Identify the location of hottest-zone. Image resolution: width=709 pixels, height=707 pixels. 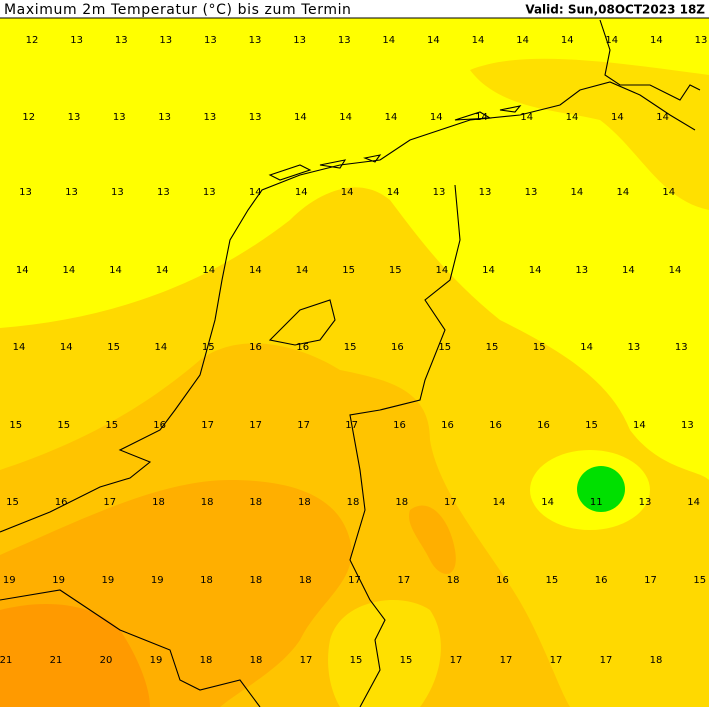
(75, 655).